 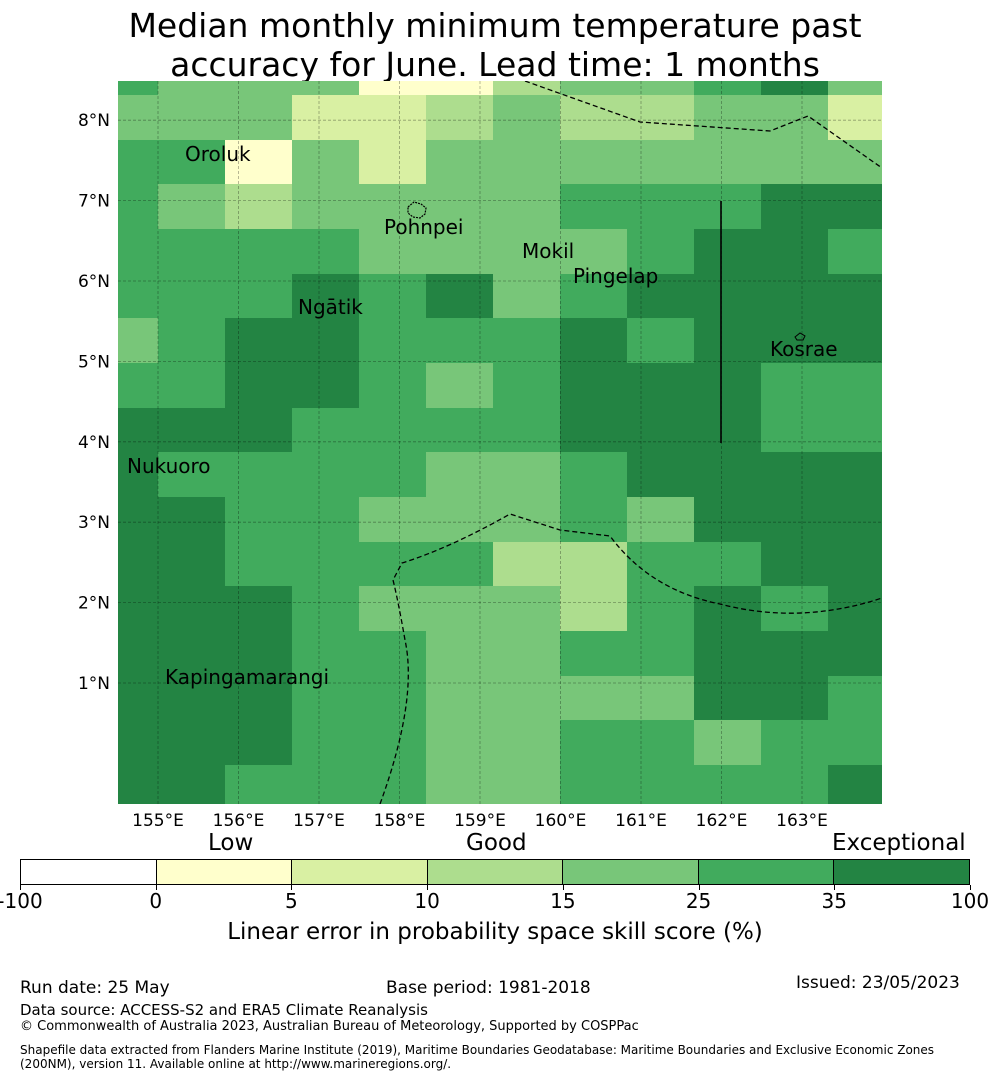 I want to click on colorbar-tick-label: 35, so click(x=834, y=901).